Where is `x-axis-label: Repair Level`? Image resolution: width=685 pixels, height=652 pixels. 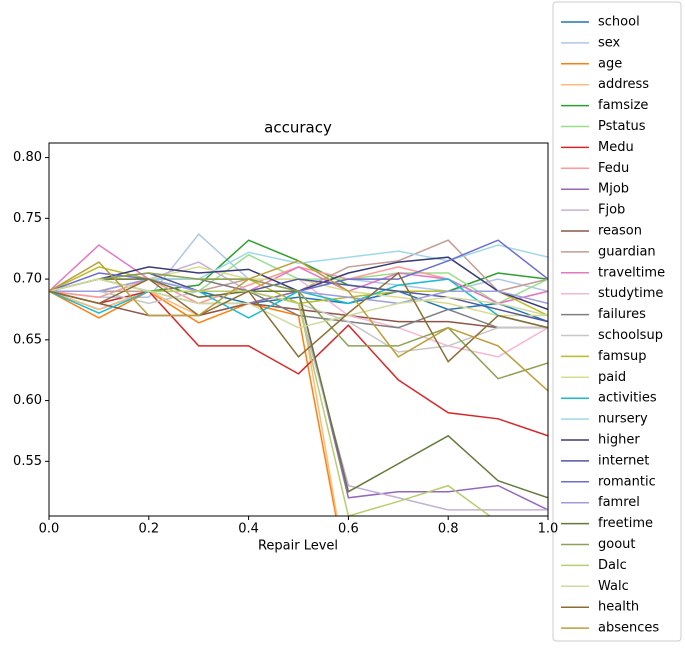 x-axis-label: Repair Level is located at coordinates (298, 546).